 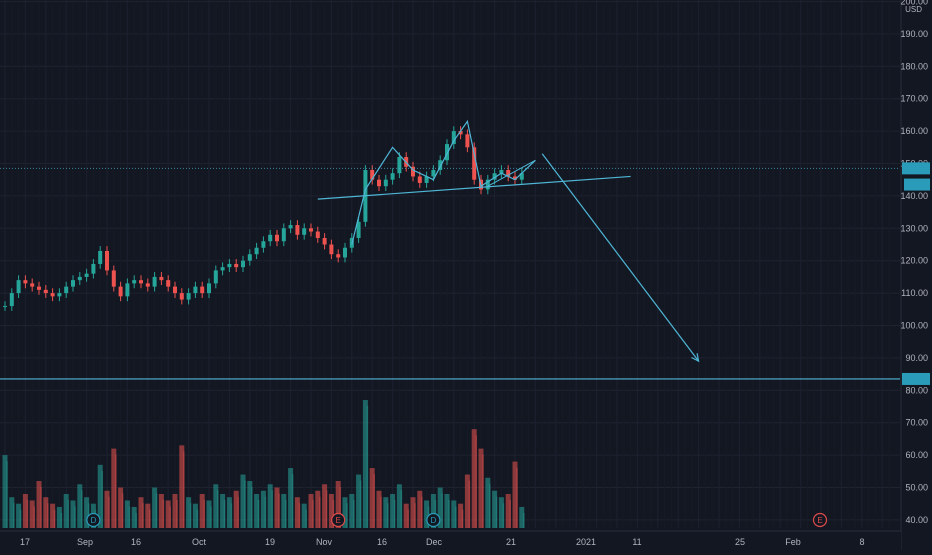 What do you see at coordinates (263, 464) in the screenshot?
I see `volume-bars` at bounding box center [263, 464].